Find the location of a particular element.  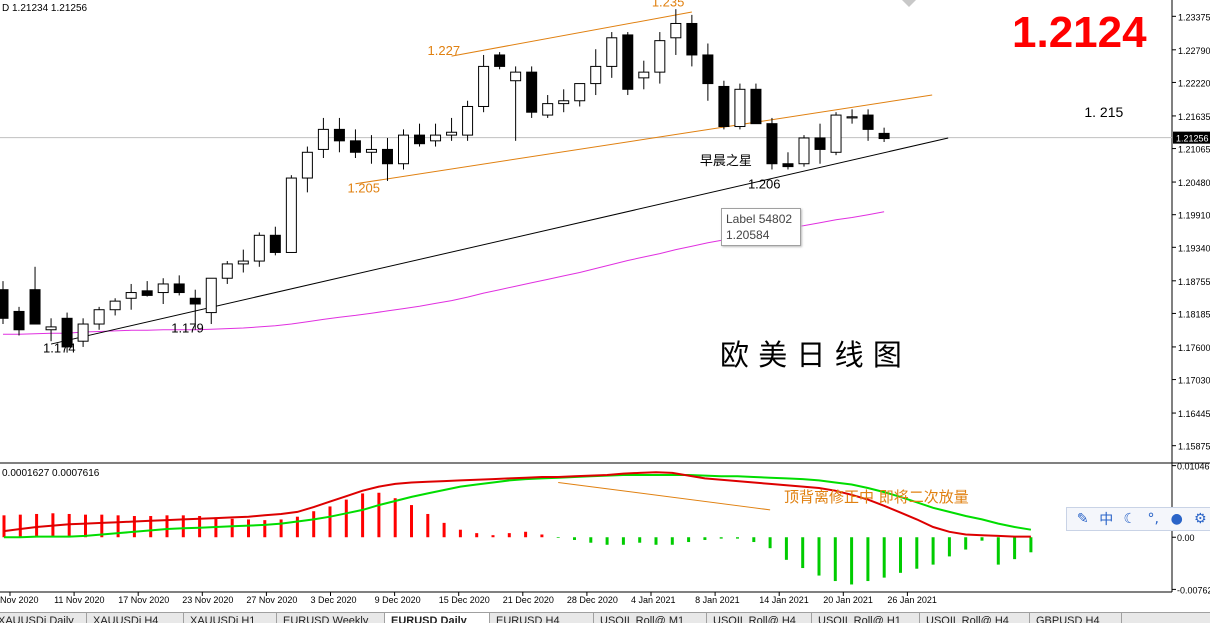

scroll-marker-icon is located at coordinates (909, 3).